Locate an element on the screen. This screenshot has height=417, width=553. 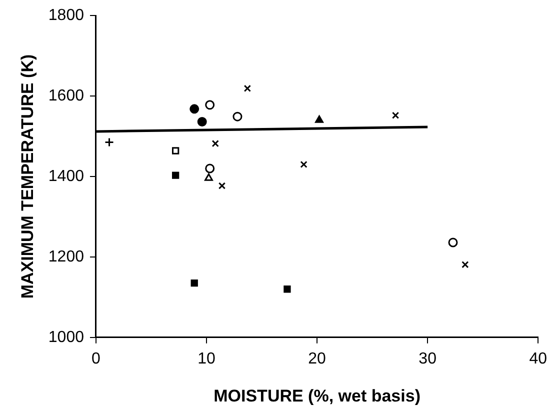
x-tick-label: 0 is located at coordinates (96, 359).